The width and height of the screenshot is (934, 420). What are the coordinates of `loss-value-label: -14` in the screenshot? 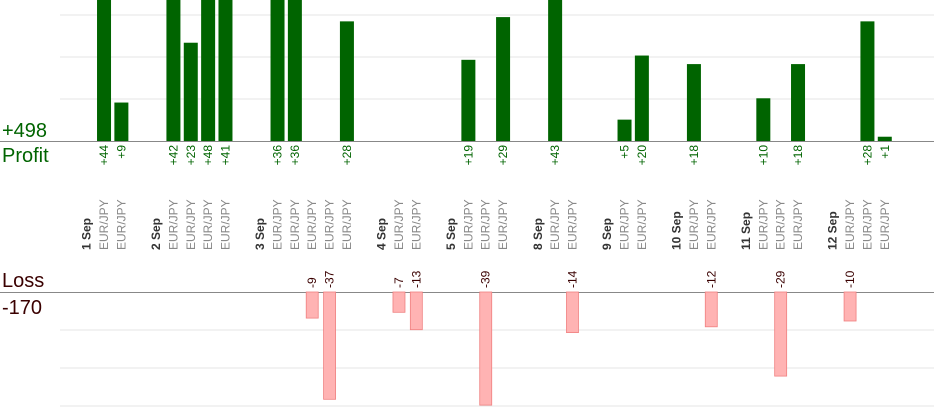 It's located at (572, 279).